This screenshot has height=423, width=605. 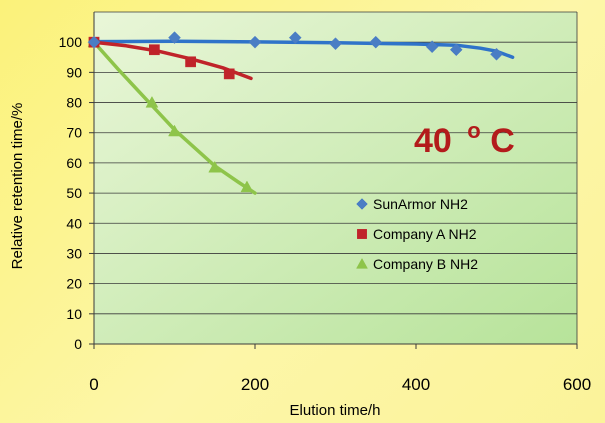 What do you see at coordinates (74, 133) in the screenshot?
I see `y-tick-label: 70` at bounding box center [74, 133].